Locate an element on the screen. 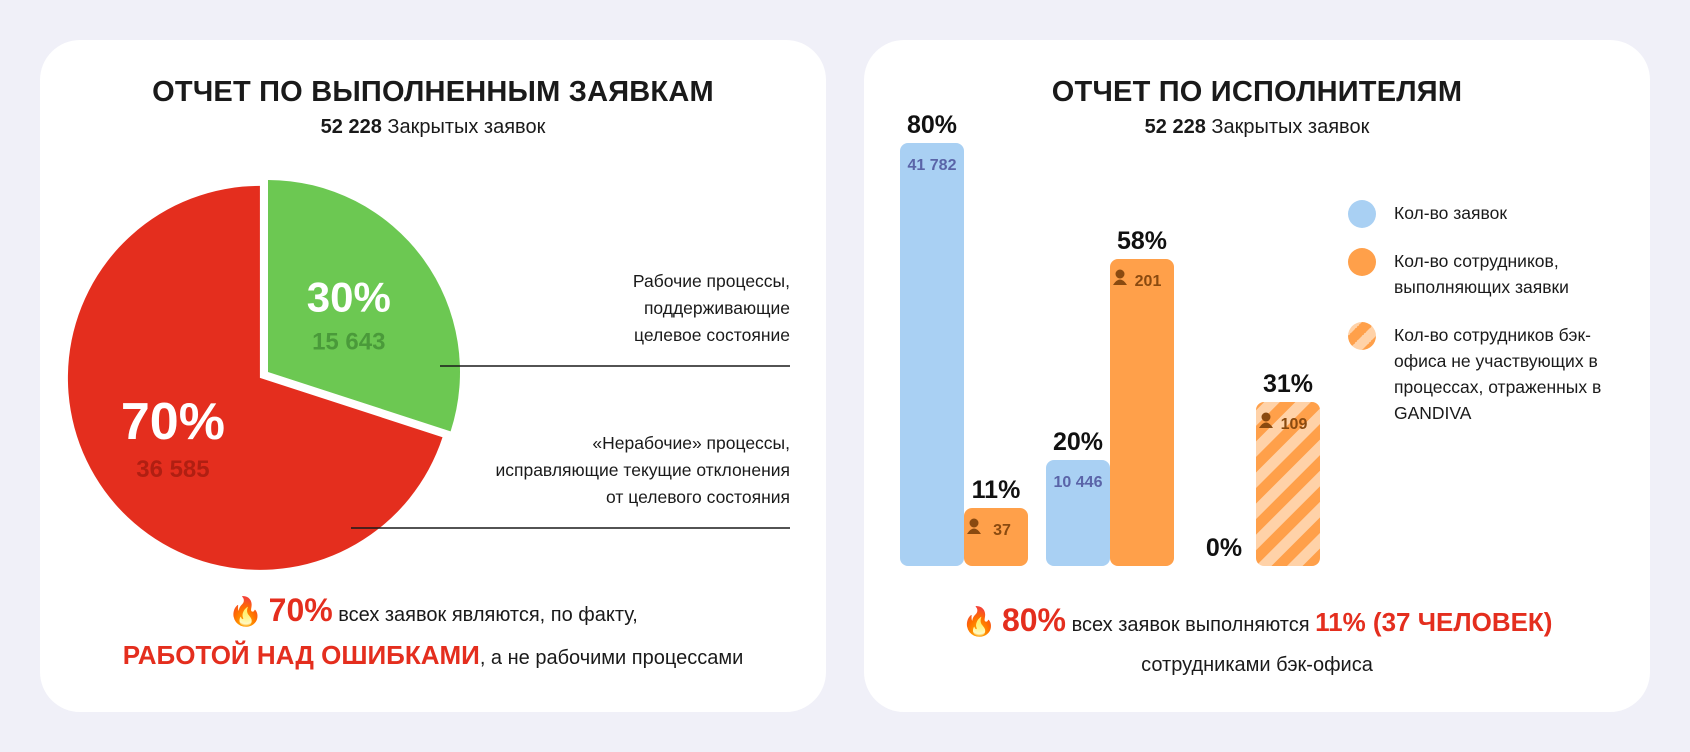 The width and height of the screenshot is (1690, 752). bar-pct-label: 58% is located at coordinates (1142, 241).